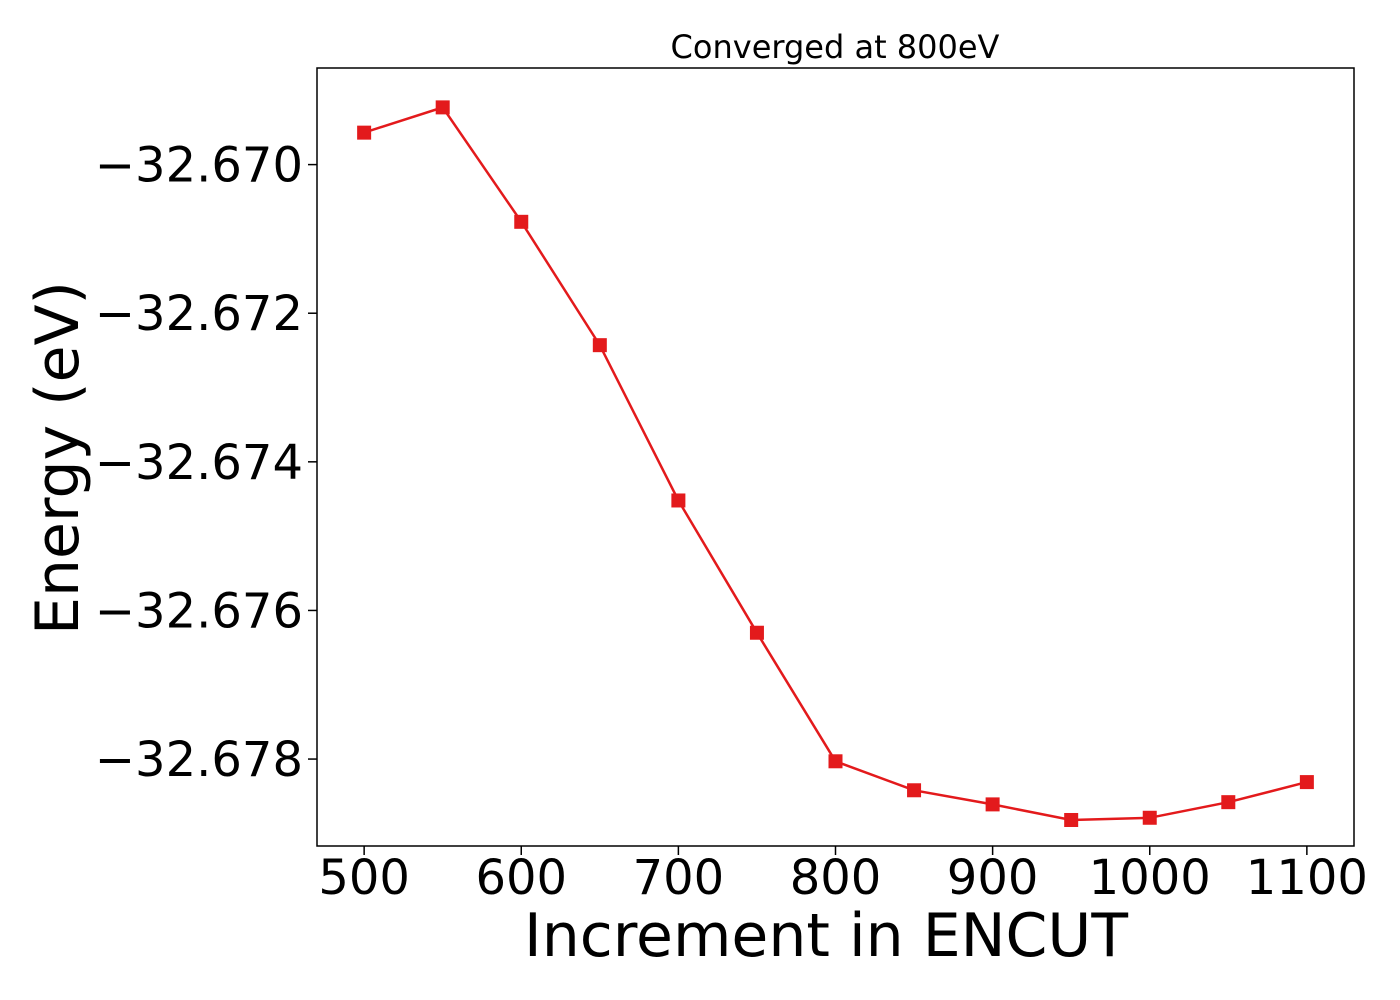  I want to click on y-axis: −32.670 −32.672 −32.674 −32.676 −32.678, so click(206, 463).